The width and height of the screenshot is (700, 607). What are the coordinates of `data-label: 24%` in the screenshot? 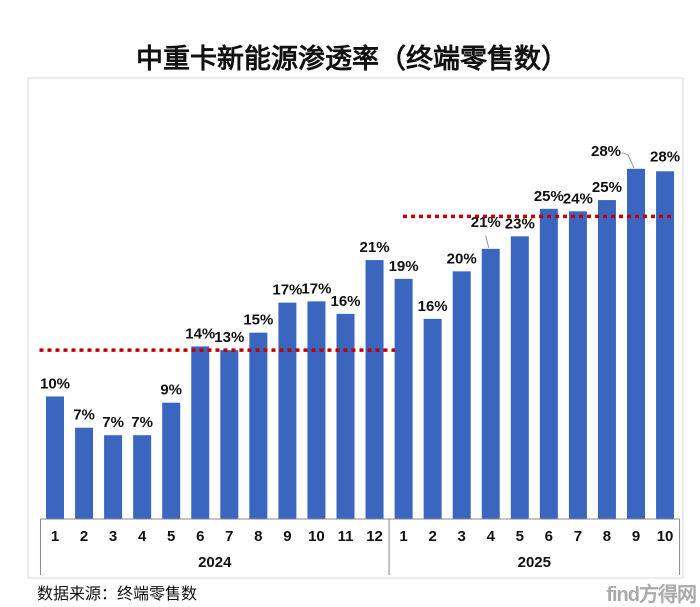 It's located at (578, 198).